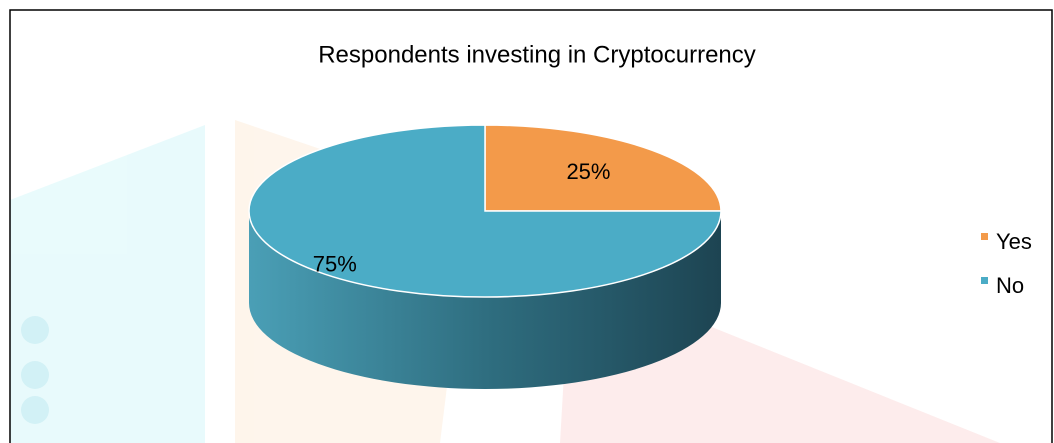 The height and width of the screenshot is (443, 1054). I want to click on data-label: 25%, so click(588, 171).